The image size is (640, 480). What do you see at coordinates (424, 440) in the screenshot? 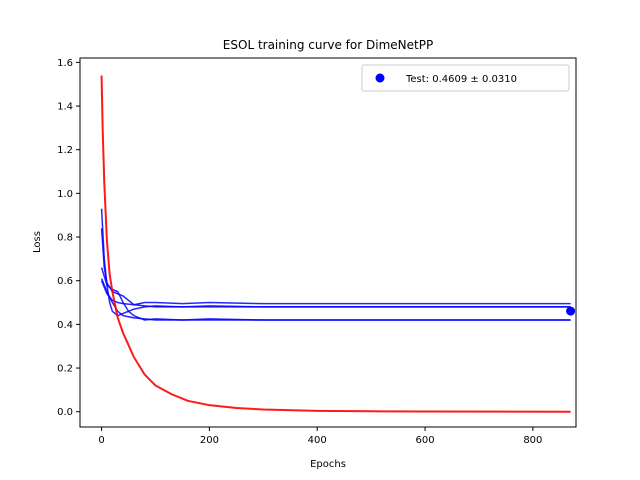
I see `x-tick-label: 600` at bounding box center [424, 440].